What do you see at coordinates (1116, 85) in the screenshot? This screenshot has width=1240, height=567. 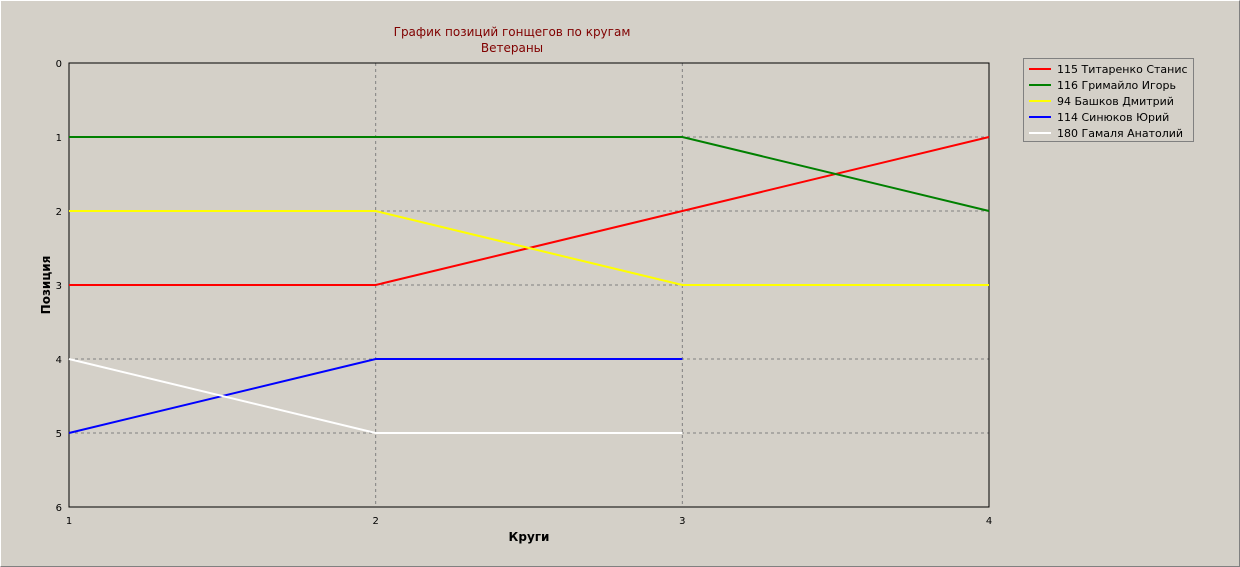 I see `legend-label: 116 Гримайло Игорь` at bounding box center [1116, 85].